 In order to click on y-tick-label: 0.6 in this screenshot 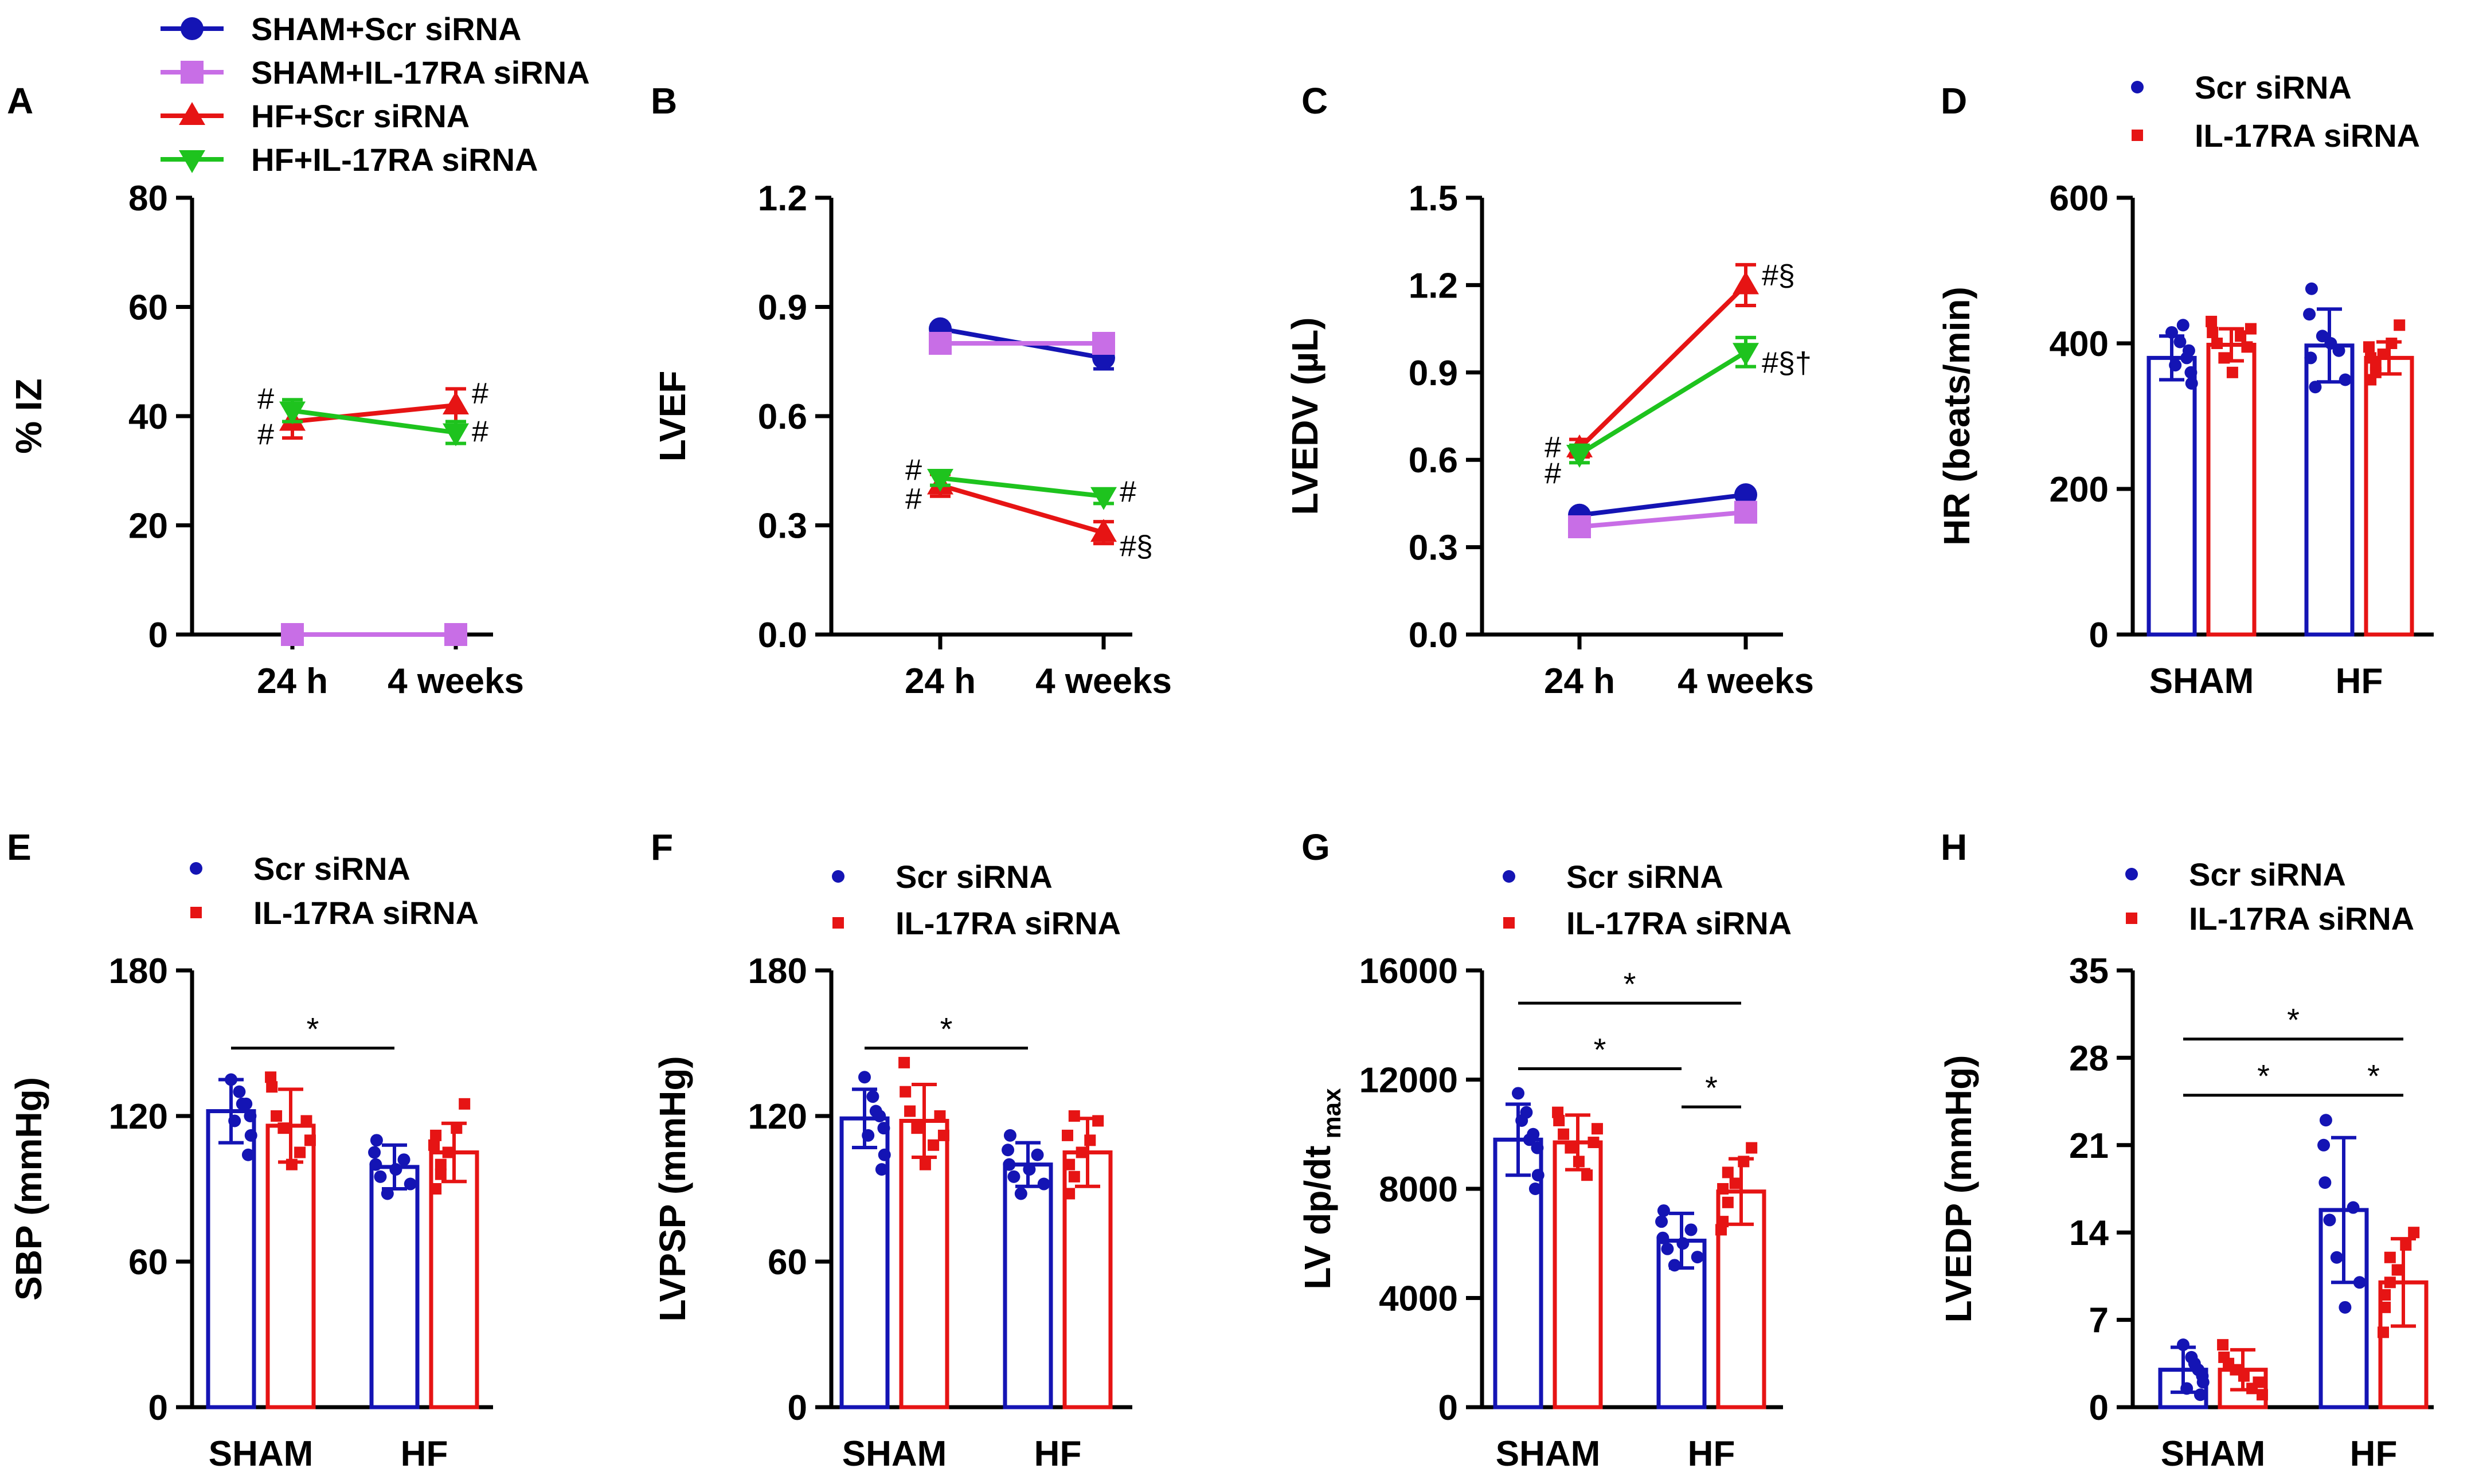, I will do `click(1433, 460)`.